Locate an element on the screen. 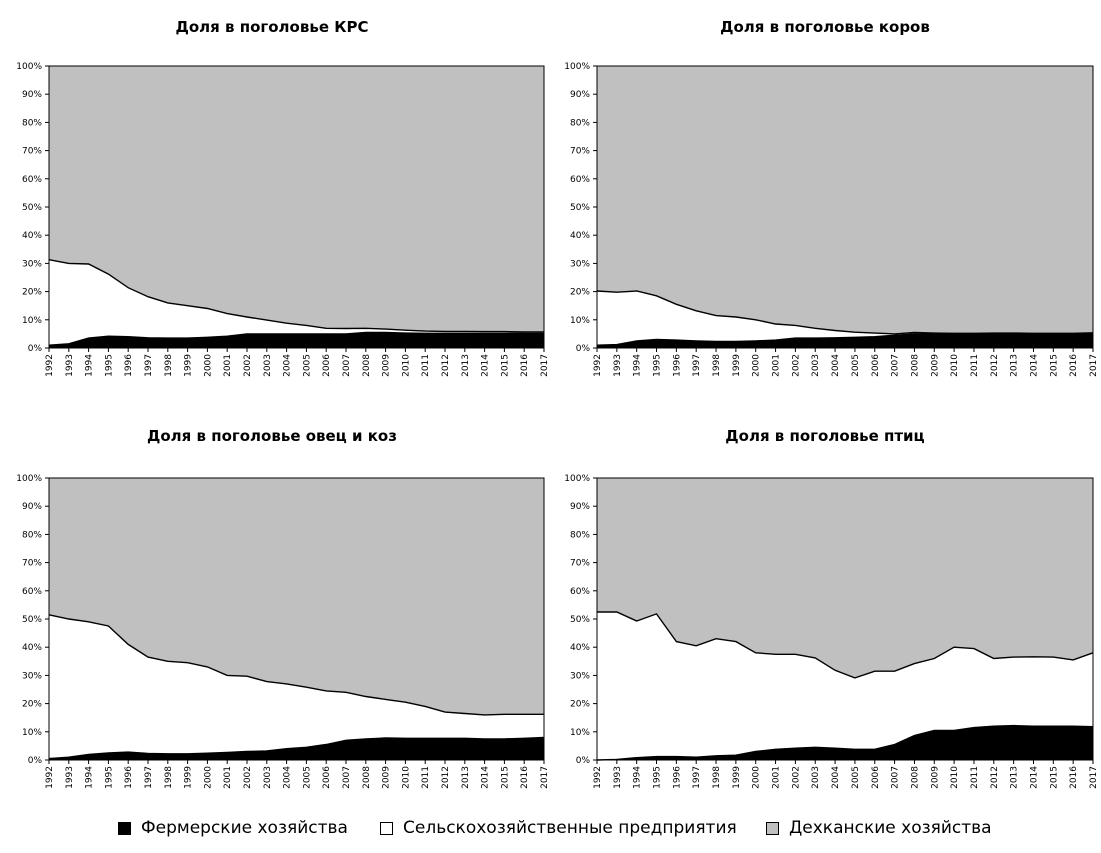 The width and height of the screenshot is (1101, 853). legend-item-agro-enterprises: Сельскохозяйственные предприятия is located at coordinates (558, 828).